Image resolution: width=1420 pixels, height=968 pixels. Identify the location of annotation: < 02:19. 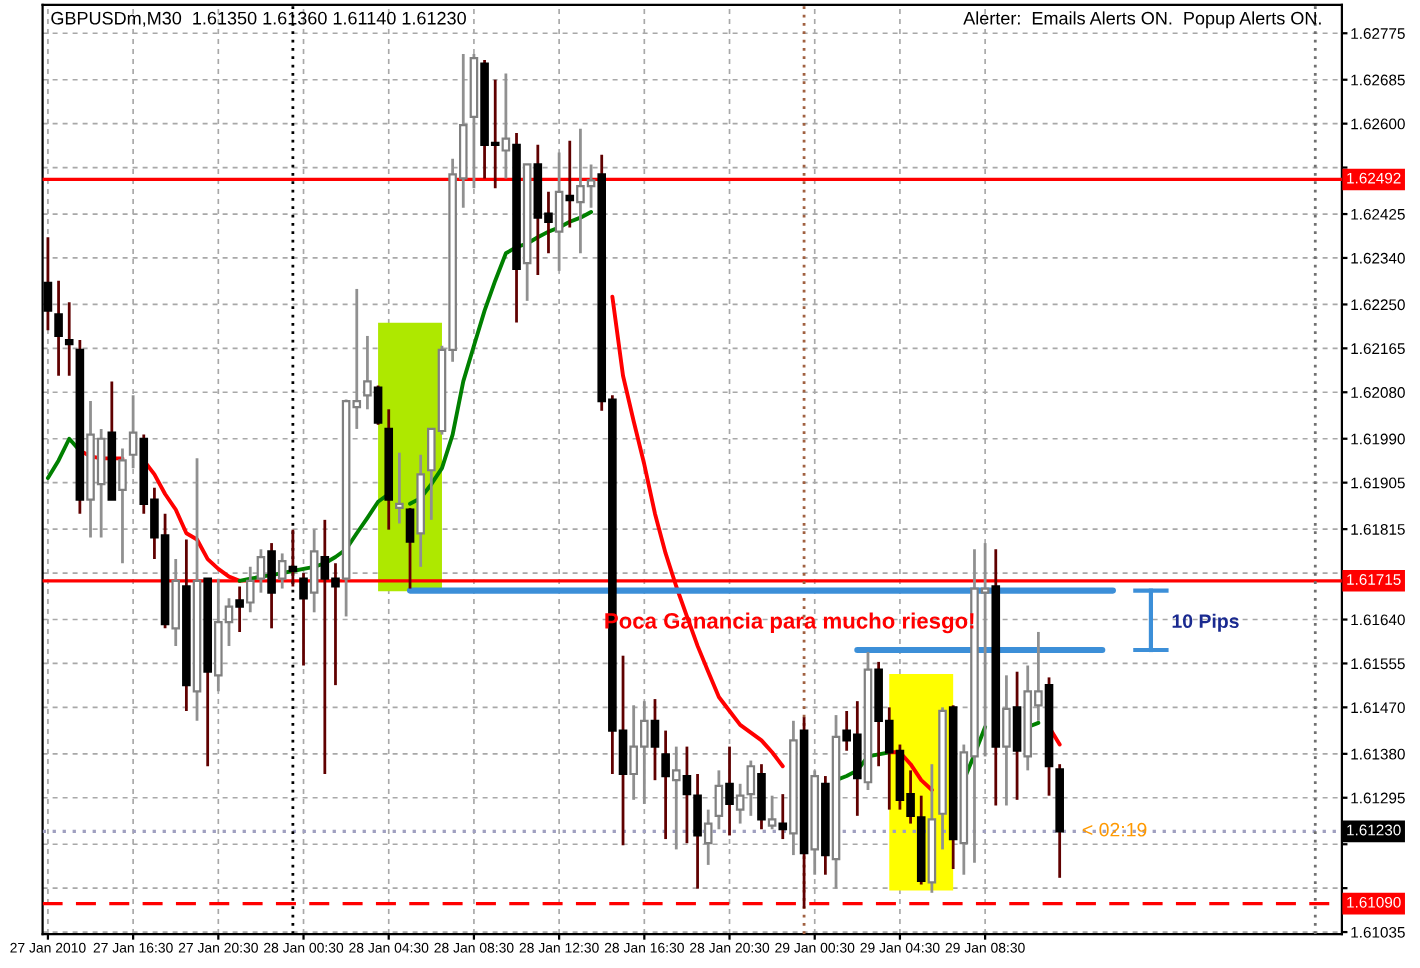
(1114, 829).